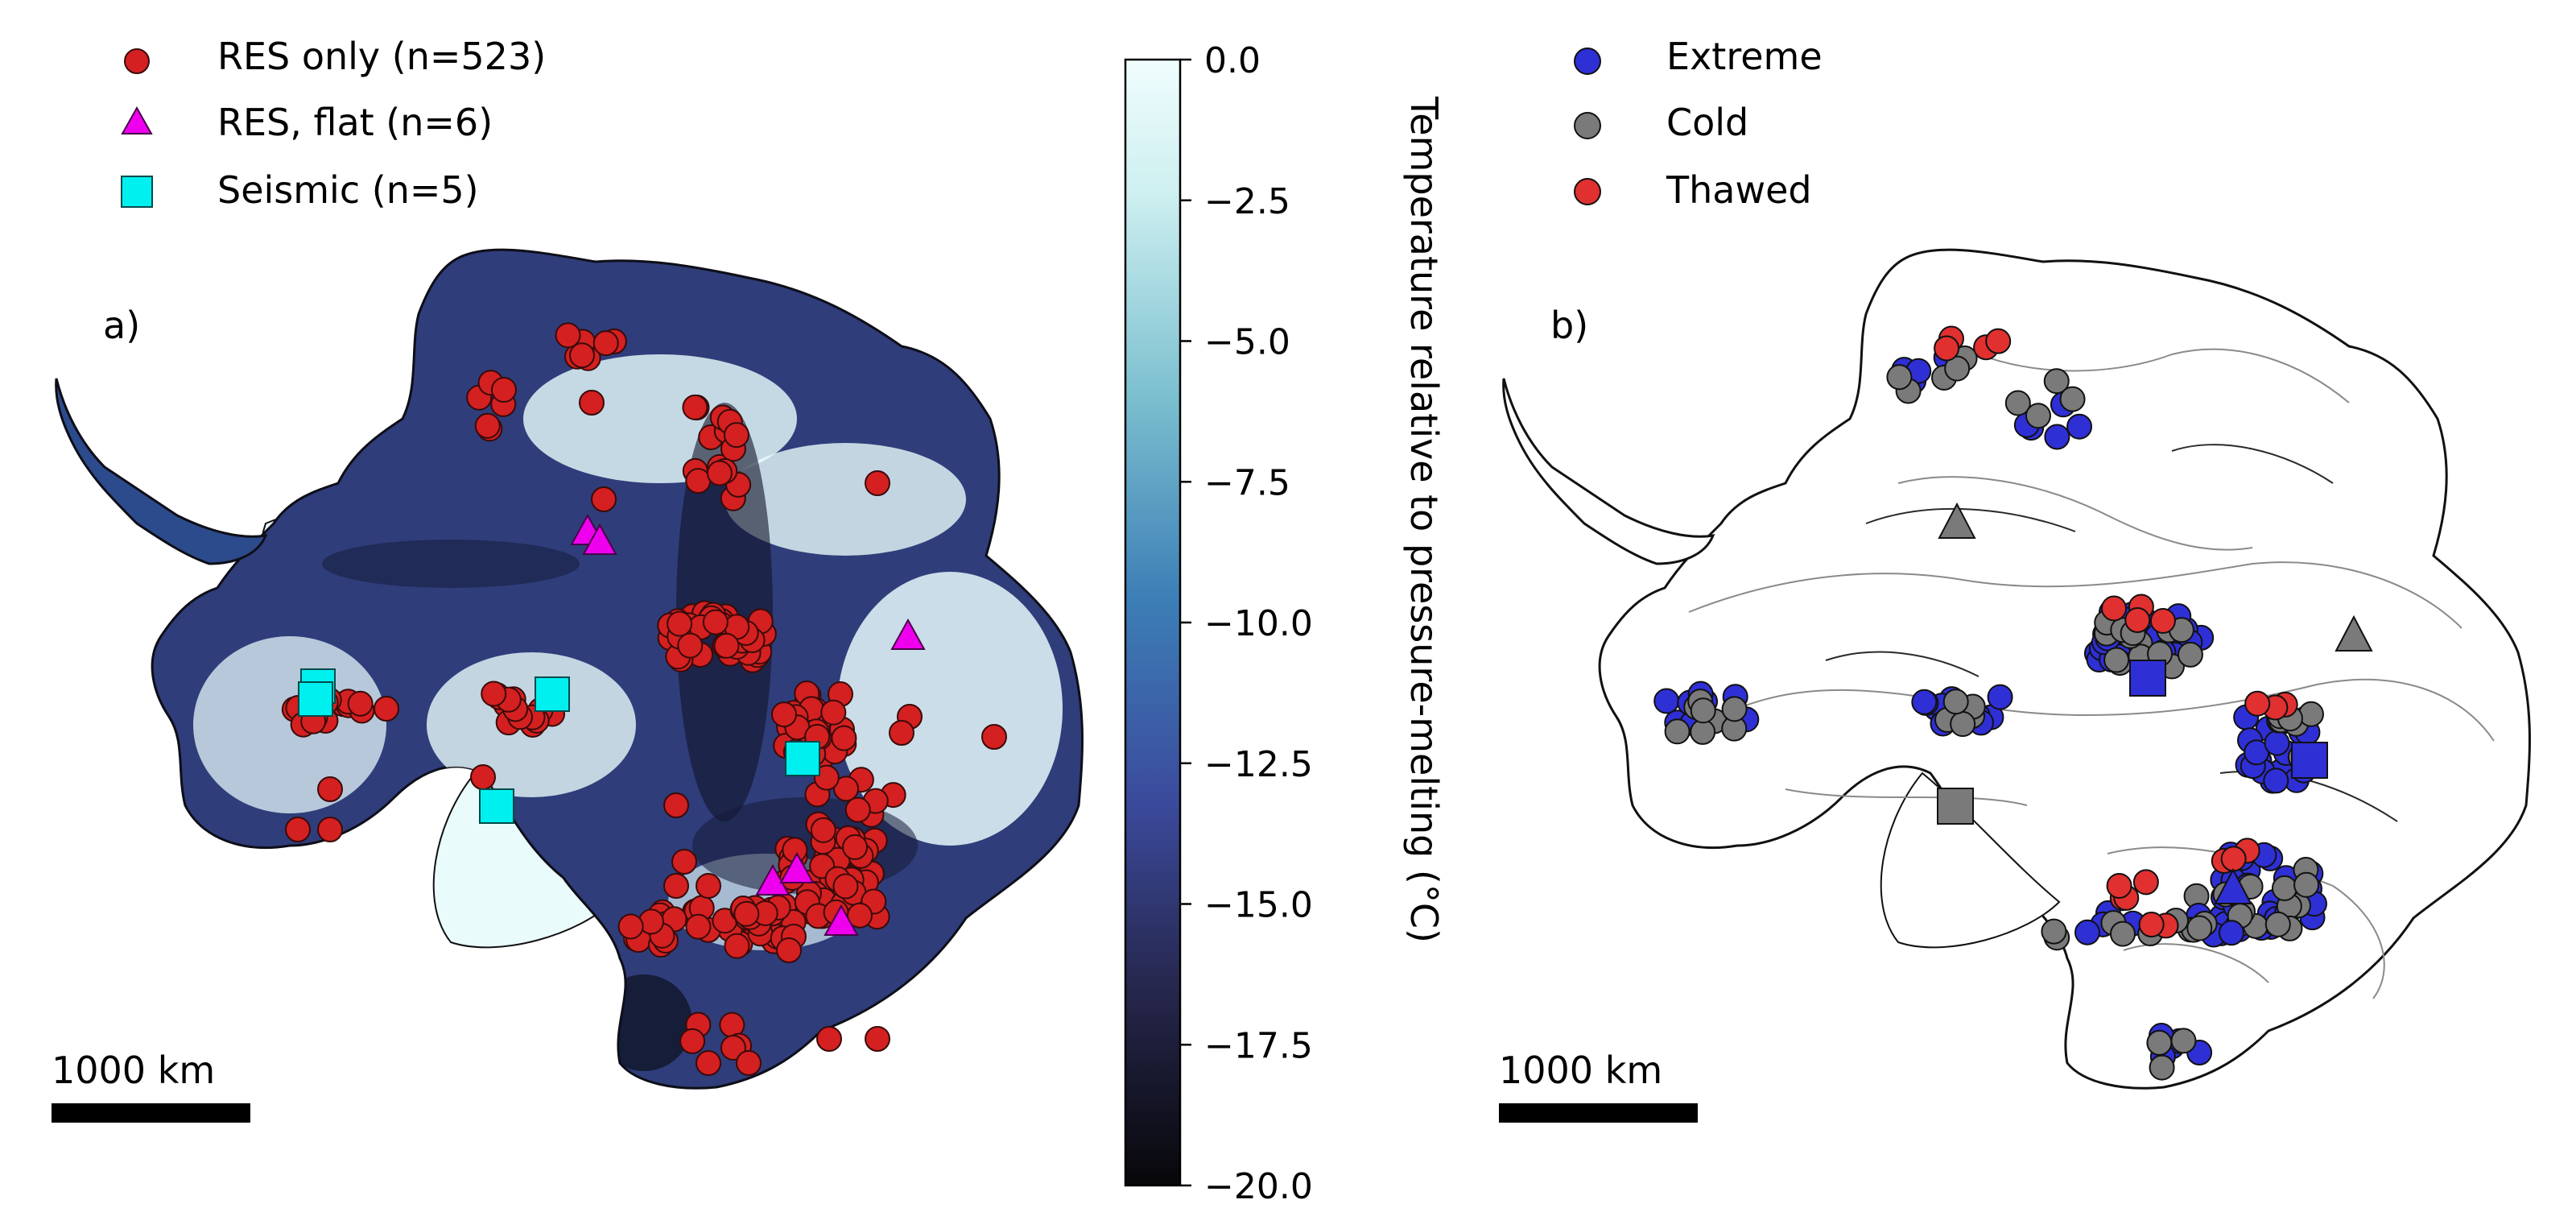 The height and width of the screenshot is (1208, 2576). Describe the element at coordinates (1970, 860) in the screenshot. I see `ice-shelf-ross-b` at that location.